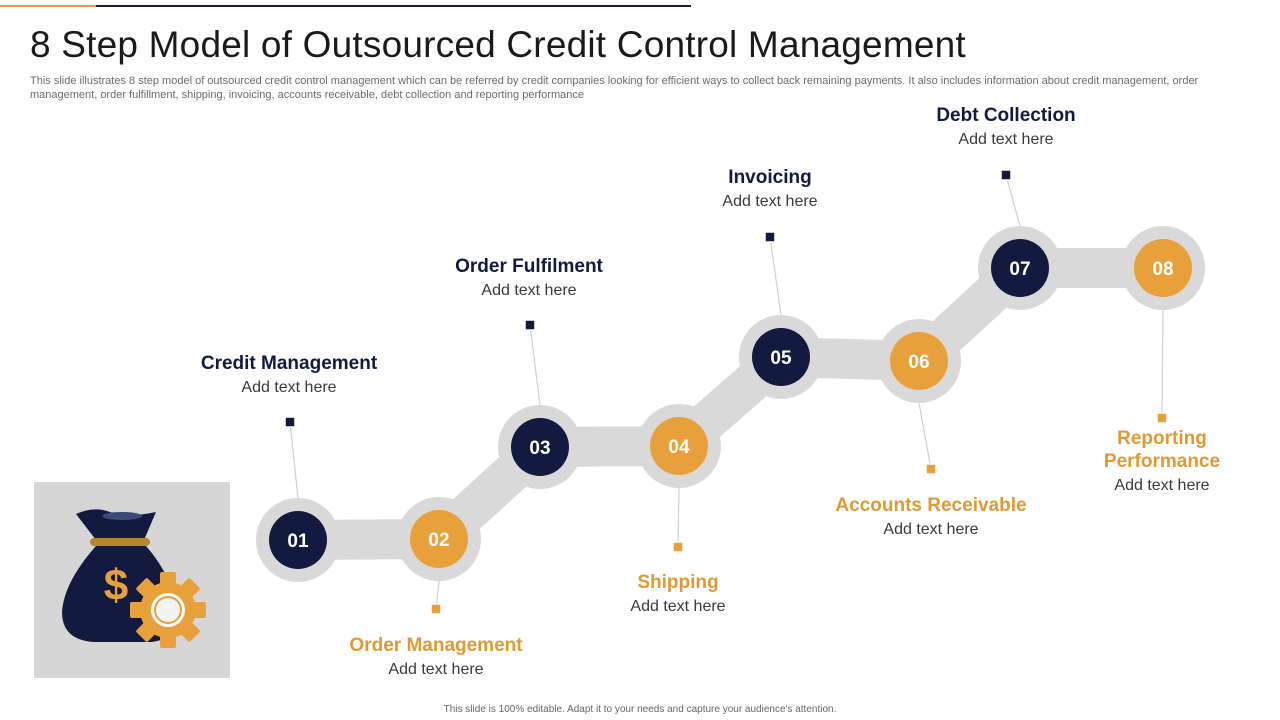 This screenshot has width=1280, height=720. What do you see at coordinates (931, 505) in the screenshot?
I see `step-title-06: Accounts Receivable` at bounding box center [931, 505].